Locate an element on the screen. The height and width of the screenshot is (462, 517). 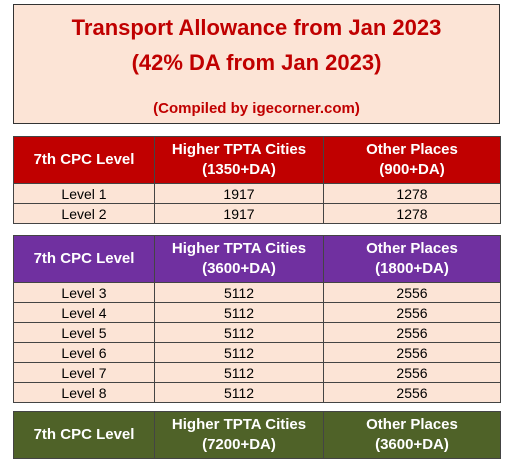
title-main: Transport Allowance from Jan 2023 is located at coordinates (256, 27).